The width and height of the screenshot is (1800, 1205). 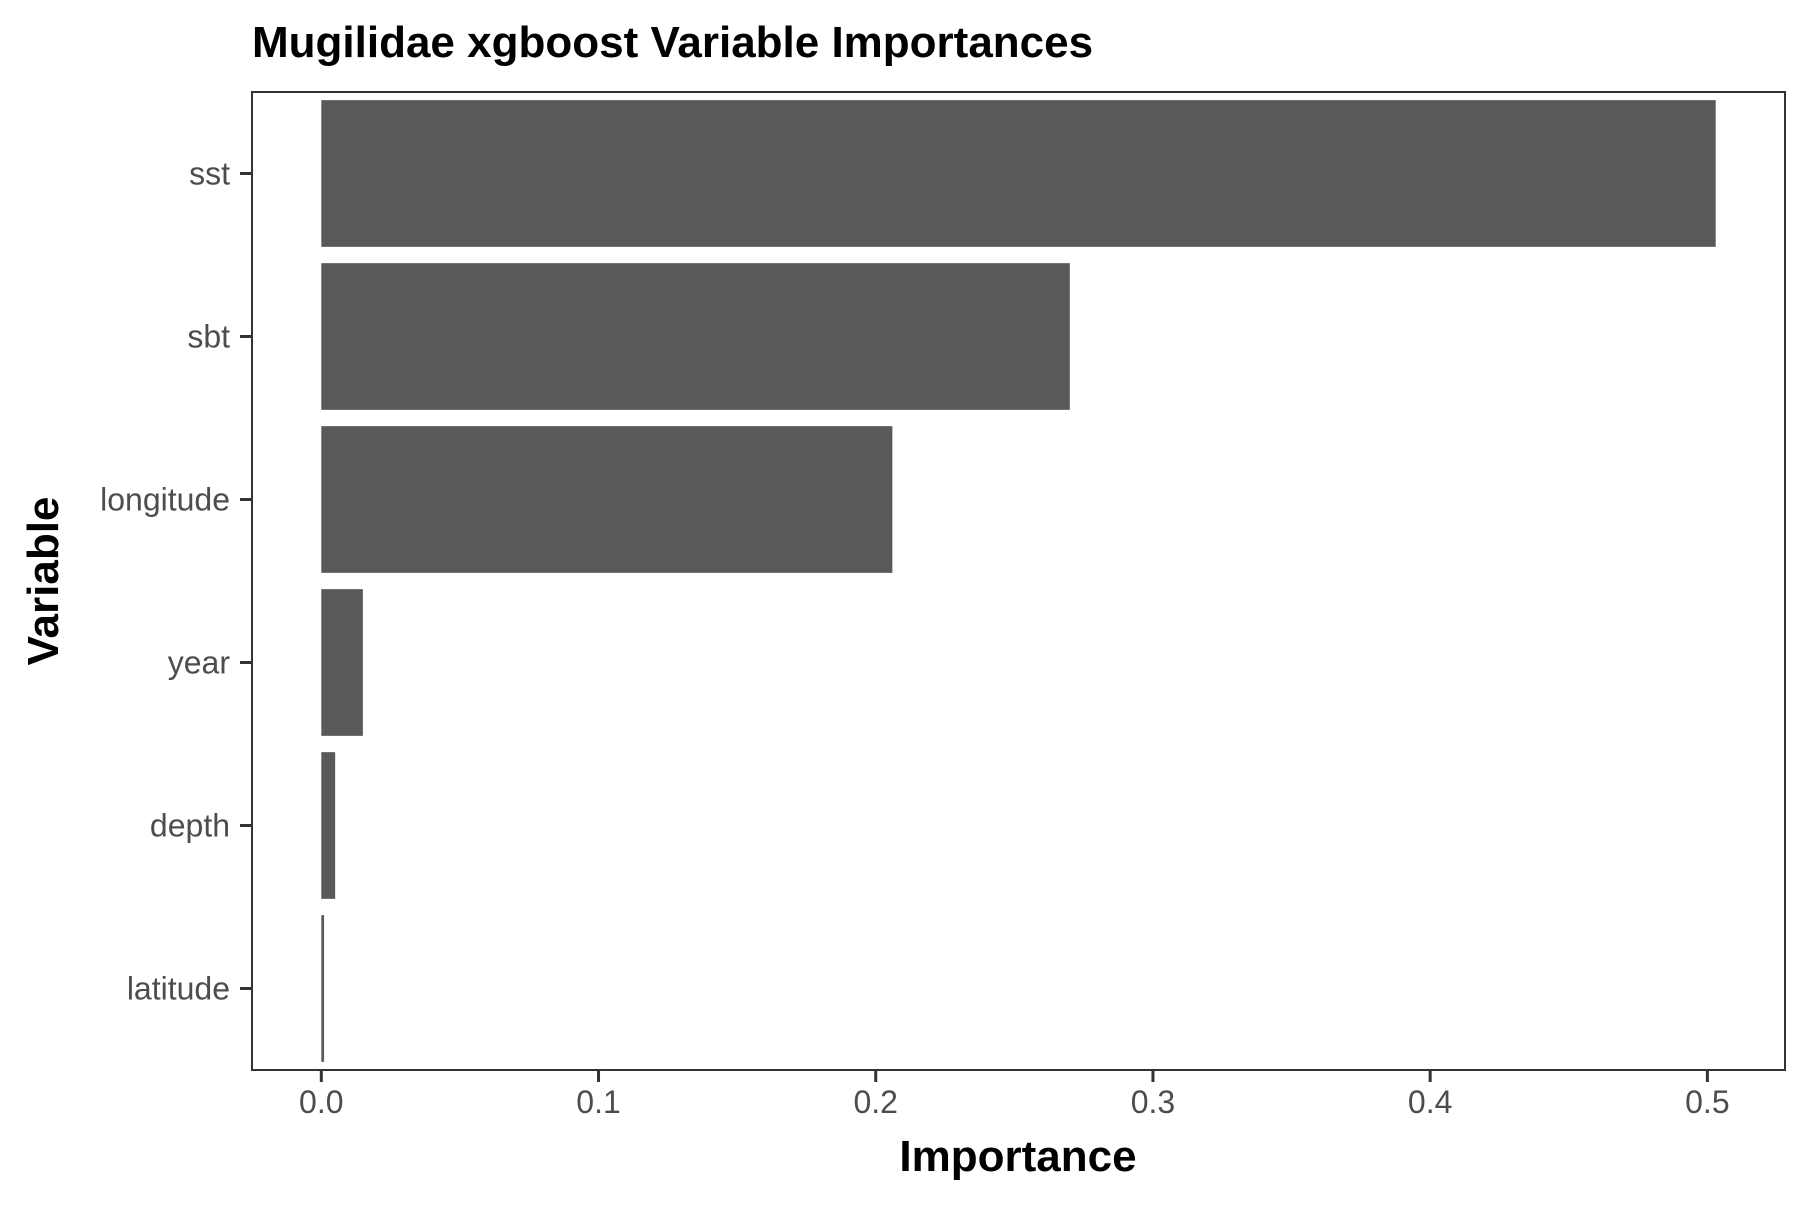 What do you see at coordinates (695, 336) in the screenshot?
I see `bar-sbt` at bounding box center [695, 336].